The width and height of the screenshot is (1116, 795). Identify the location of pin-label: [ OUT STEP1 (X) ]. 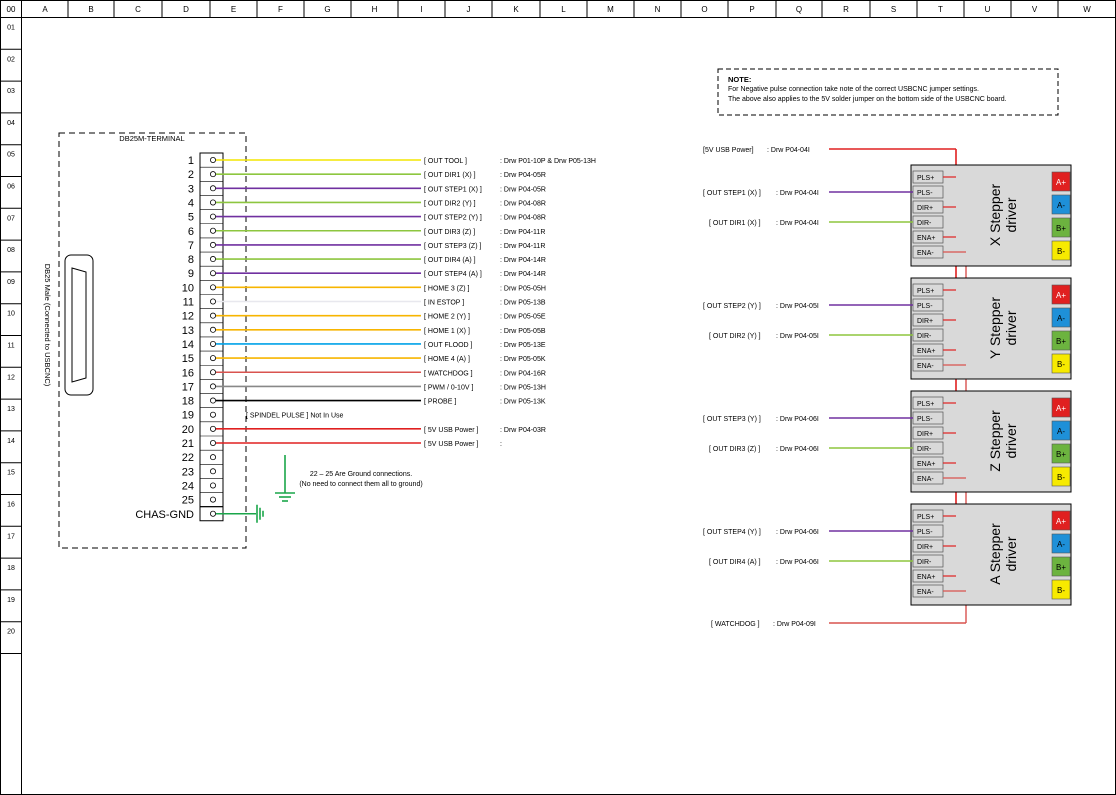
(453, 189).